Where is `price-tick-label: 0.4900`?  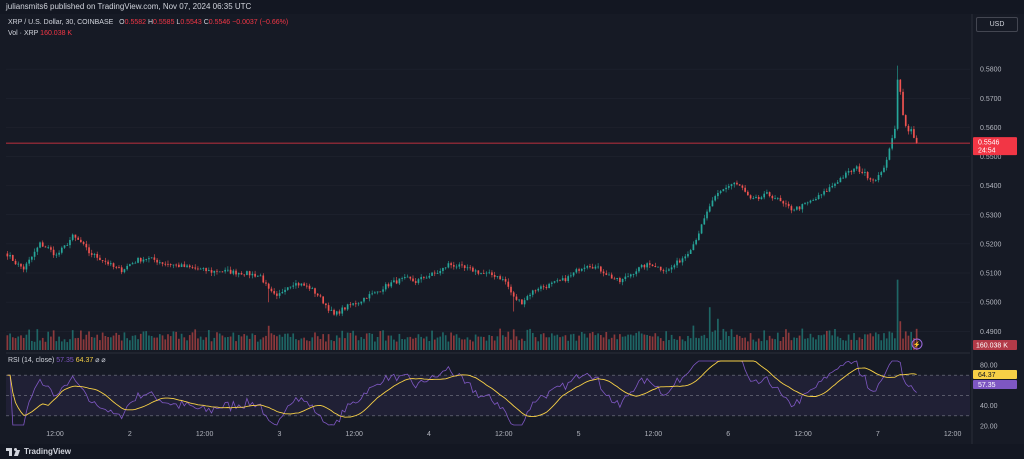
price-tick-label: 0.4900 is located at coordinates (991, 332).